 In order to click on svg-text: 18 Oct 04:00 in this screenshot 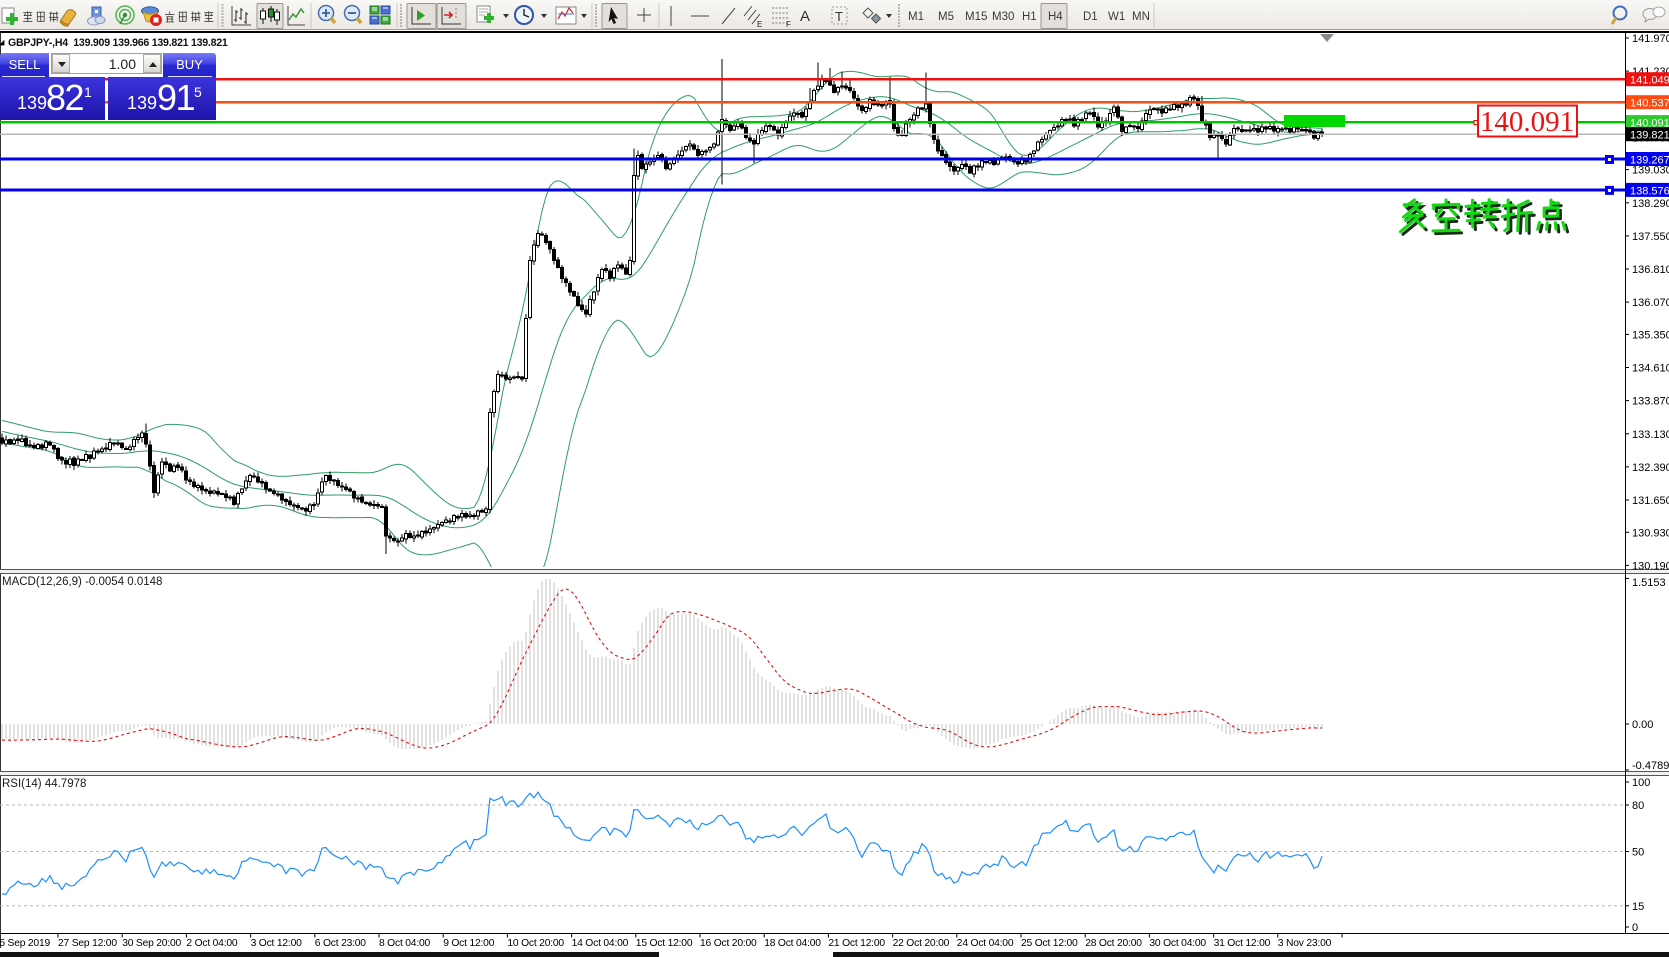, I will do `click(792, 943)`.